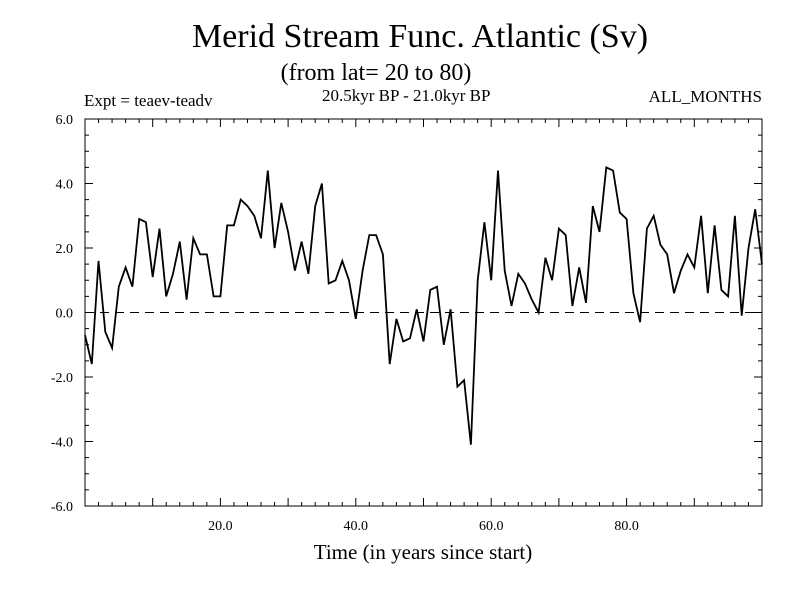  Describe the element at coordinates (65, 314) in the screenshot. I see `y-tick-label: 0.0` at that location.